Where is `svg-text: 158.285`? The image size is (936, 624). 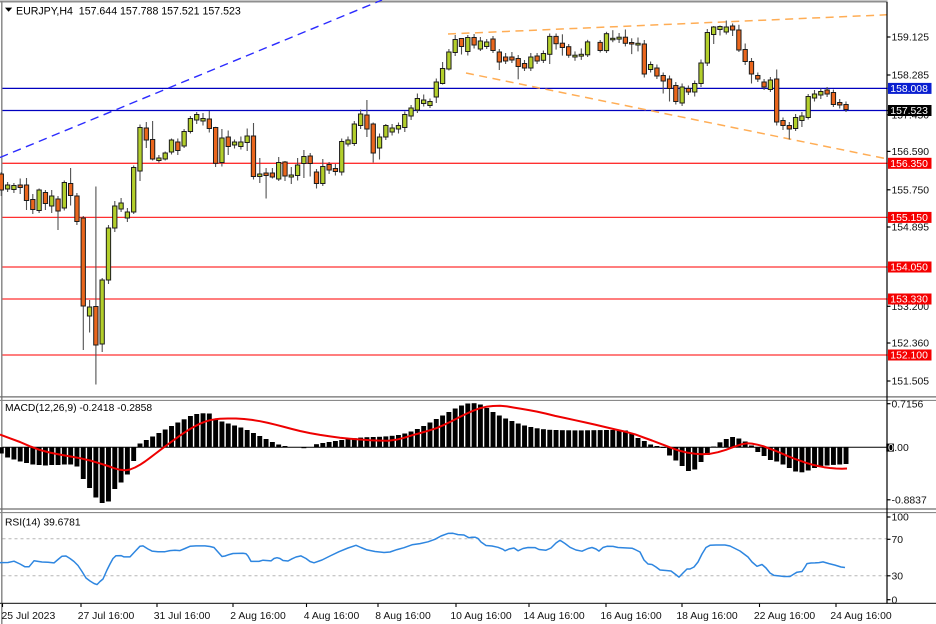 svg-text: 158.285 is located at coordinates (911, 76).